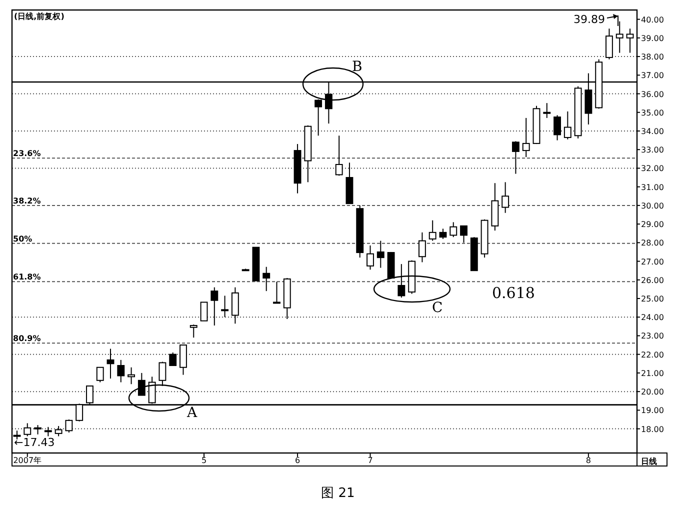  I want to click on x-tick-label: 7, so click(370, 460).